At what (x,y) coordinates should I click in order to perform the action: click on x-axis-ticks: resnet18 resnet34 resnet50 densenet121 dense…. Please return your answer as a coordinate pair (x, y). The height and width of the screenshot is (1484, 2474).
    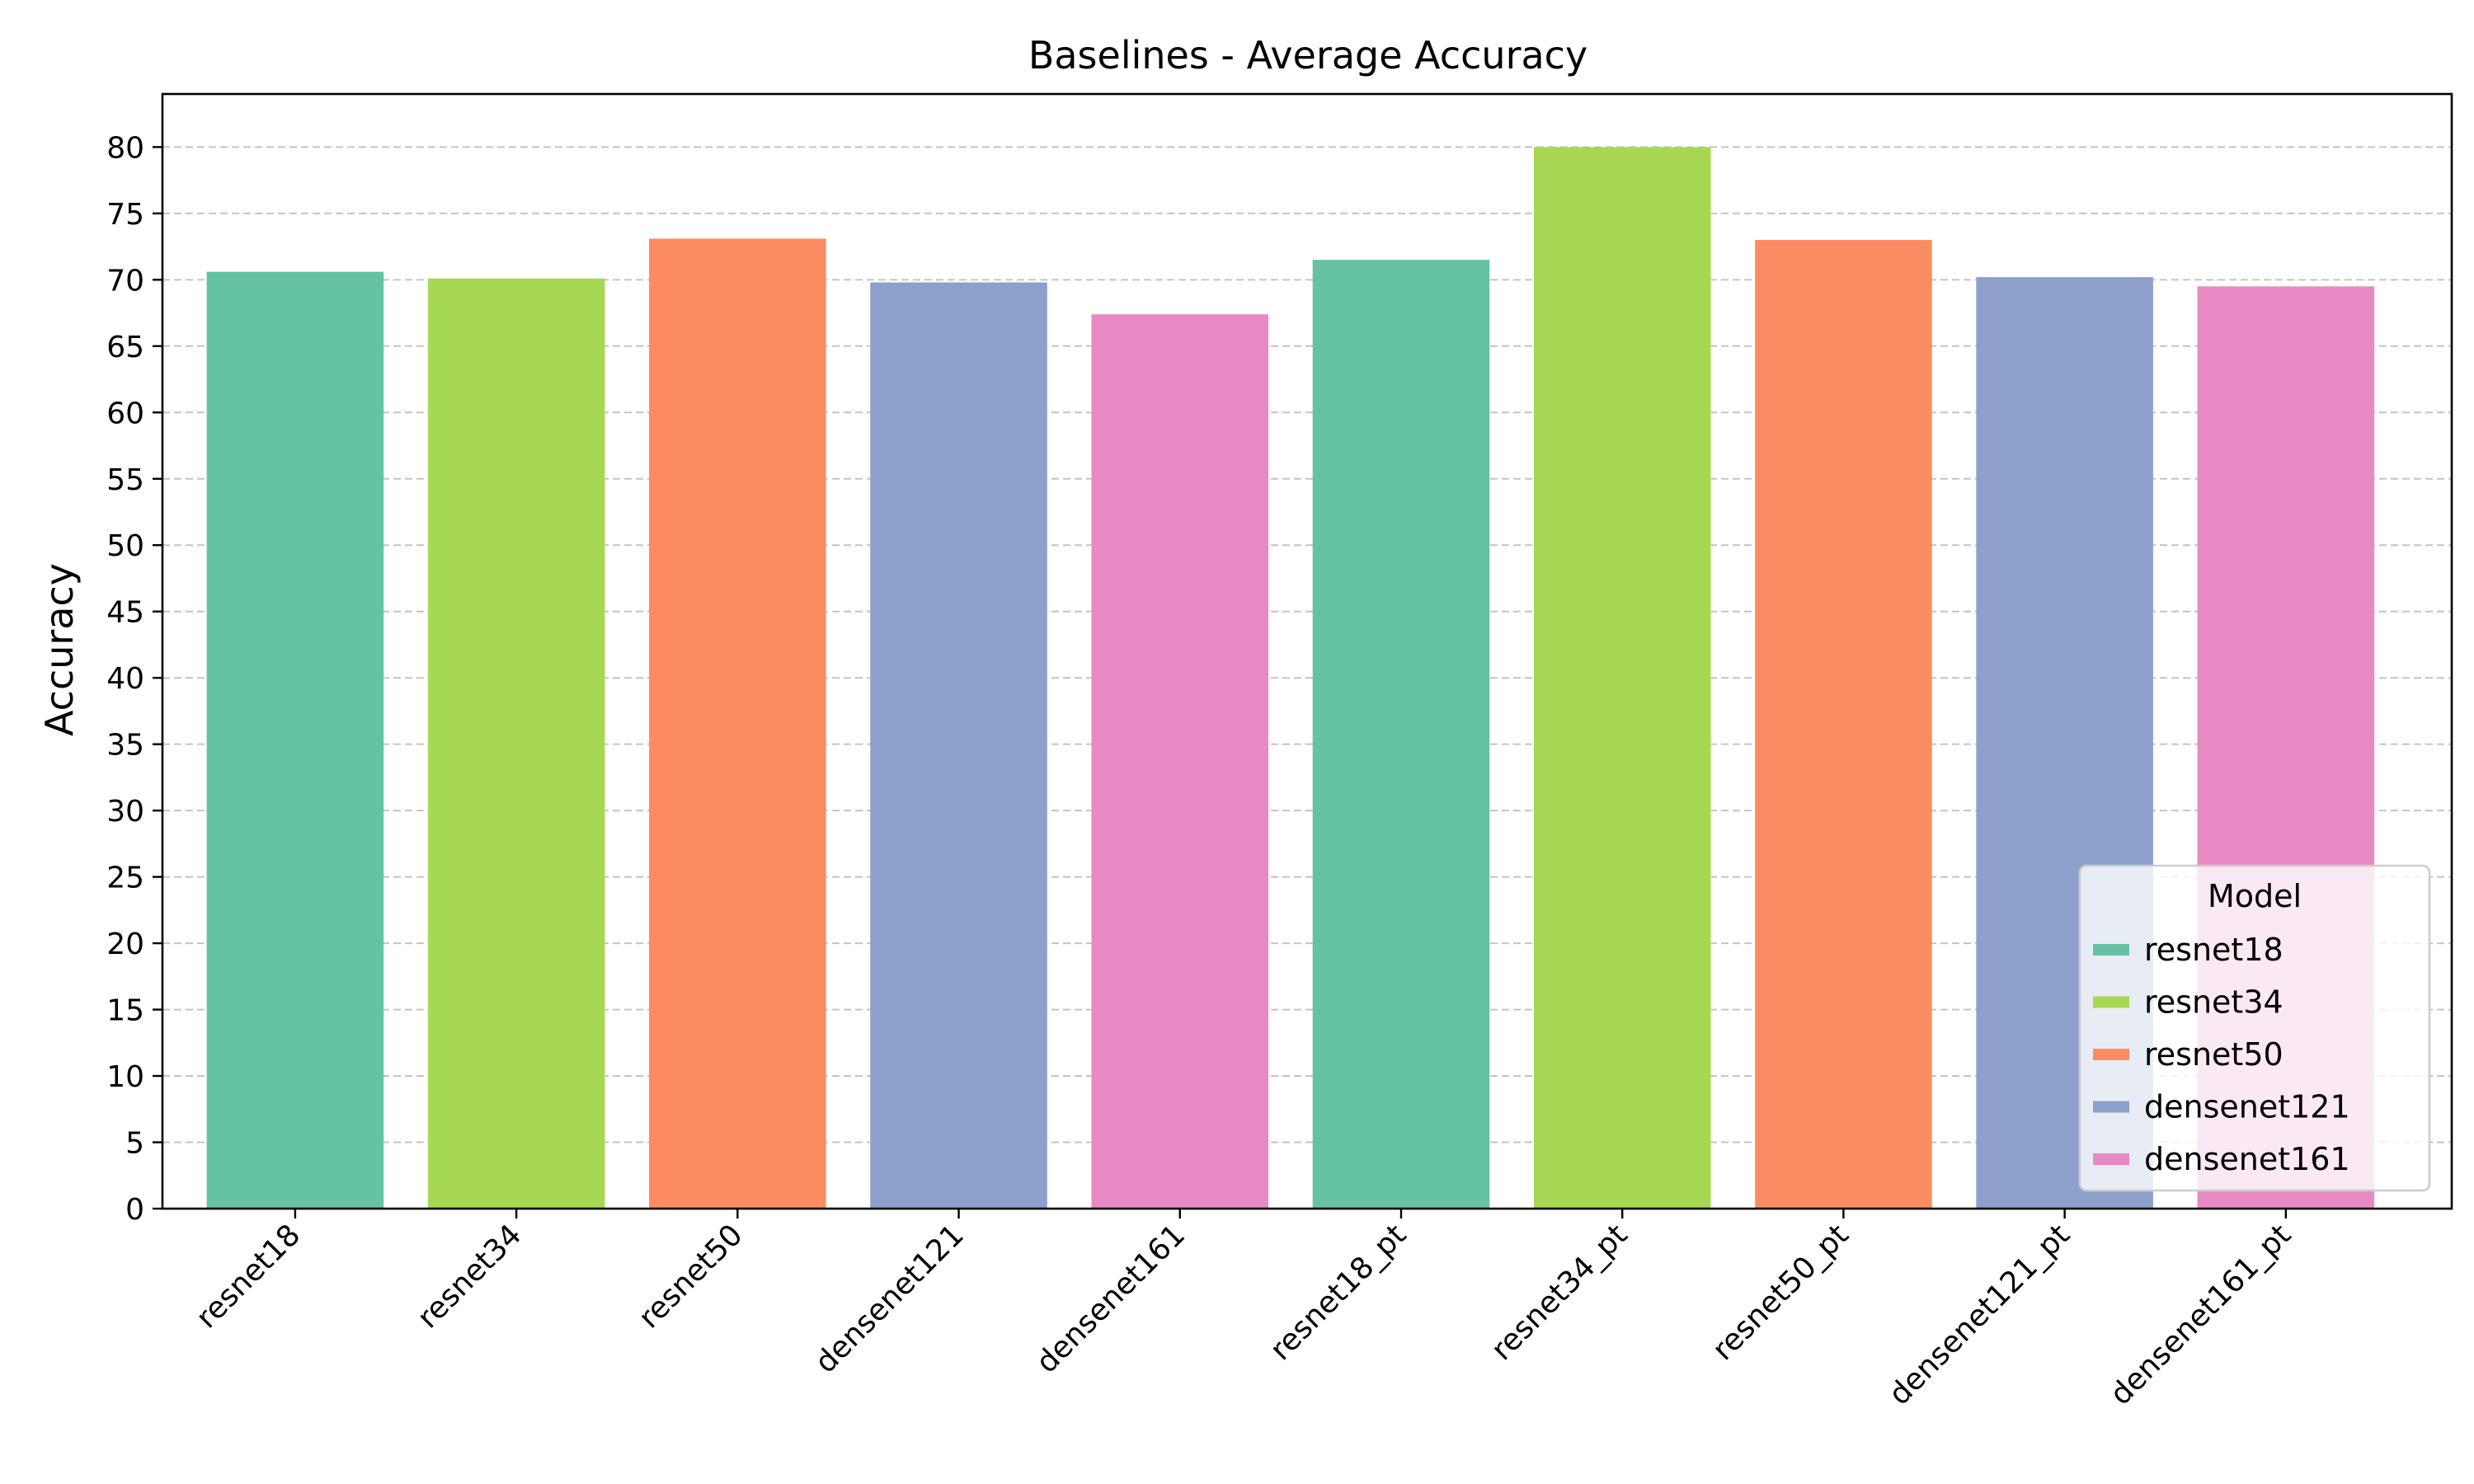
    Looking at the image, I should click on (1244, 1310).